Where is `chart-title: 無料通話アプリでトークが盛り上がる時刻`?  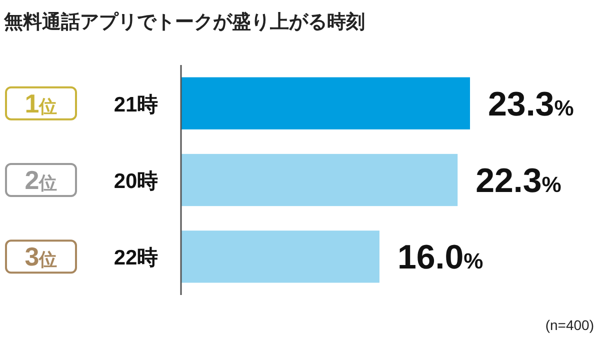 chart-title: 無料通話アプリでトークが盛り上がる時刻 is located at coordinates (184, 22).